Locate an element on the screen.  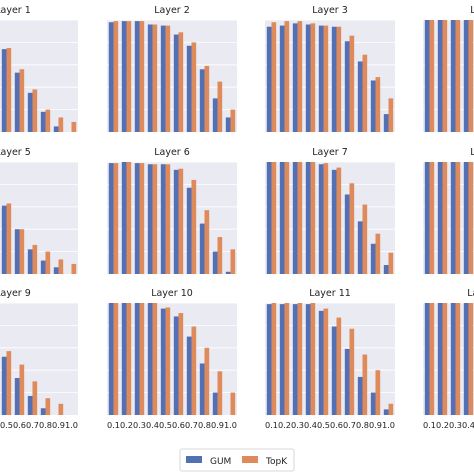
x-tick-label: 1.0 is located at coordinates (71, 425).